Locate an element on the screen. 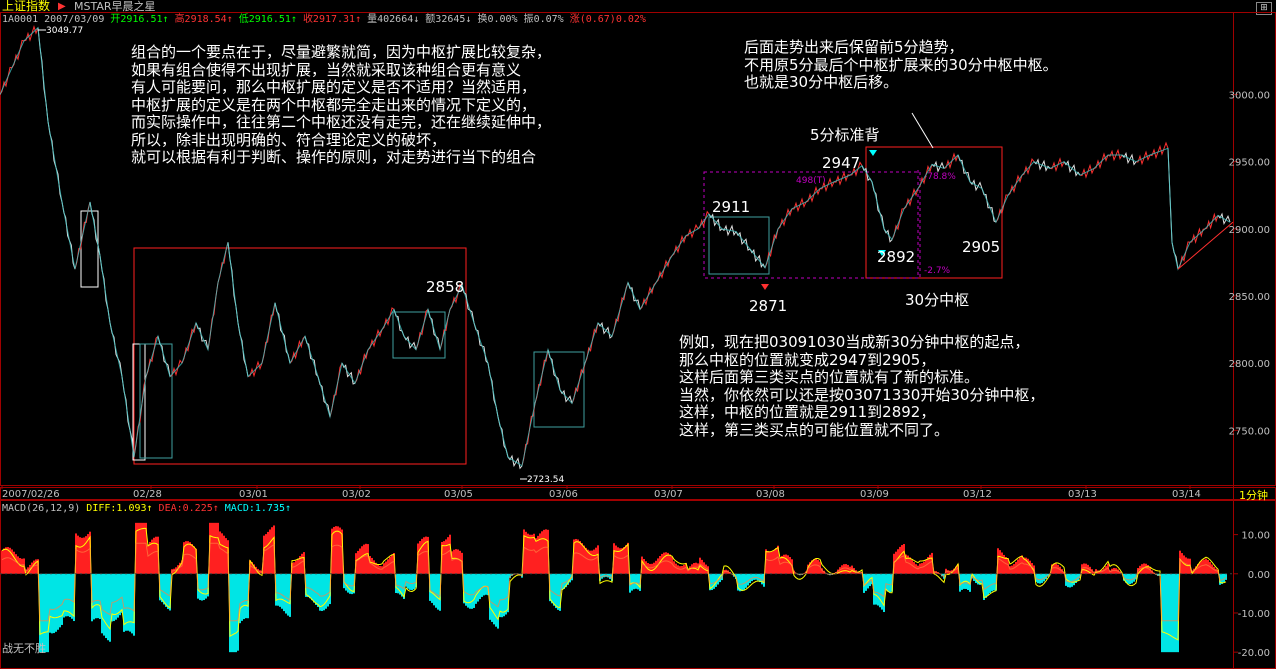 This screenshot has width=1276, height=669. y-tick-label: 2850.00 is located at coordinates (1249, 297).